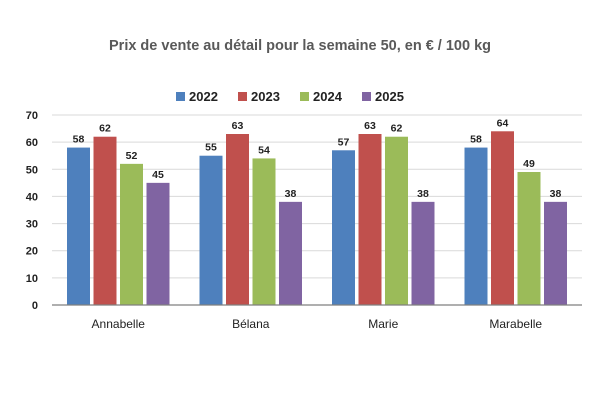  Describe the element at coordinates (265, 96) in the screenshot. I see `legend-label-2023: 2023` at that location.